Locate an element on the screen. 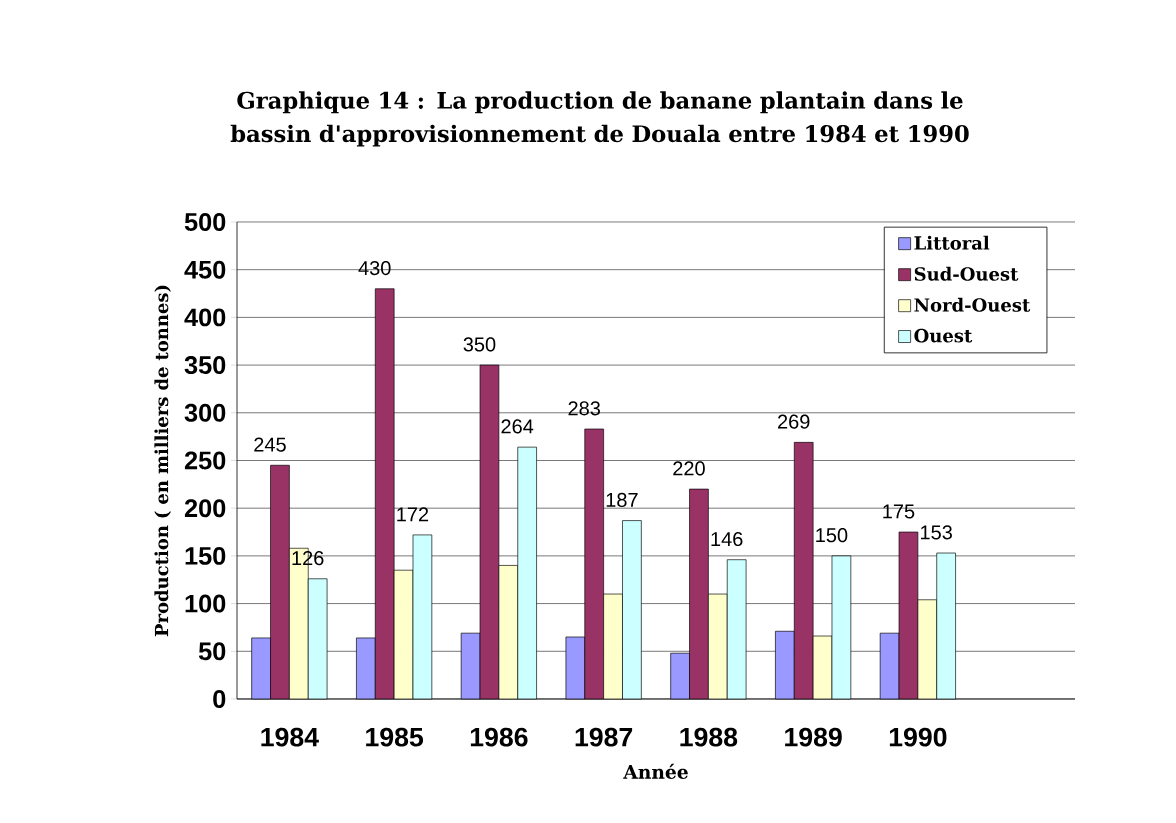 The image size is (1176, 823). data-label: 175 is located at coordinates (899, 511).